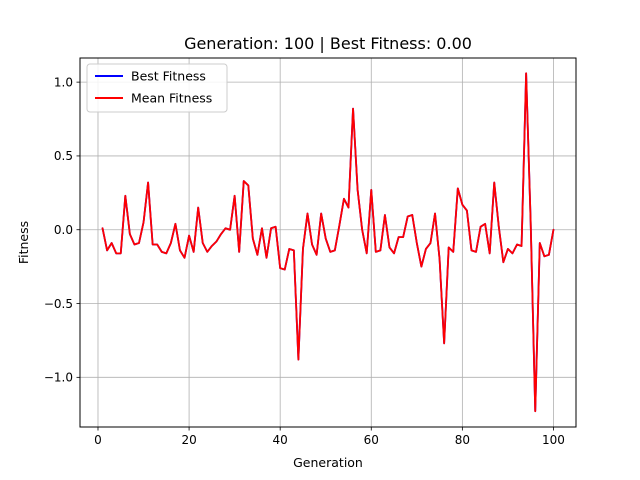 Image resolution: width=640 pixels, height=480 pixels. I want to click on x-tick-label: 0, so click(98, 440).